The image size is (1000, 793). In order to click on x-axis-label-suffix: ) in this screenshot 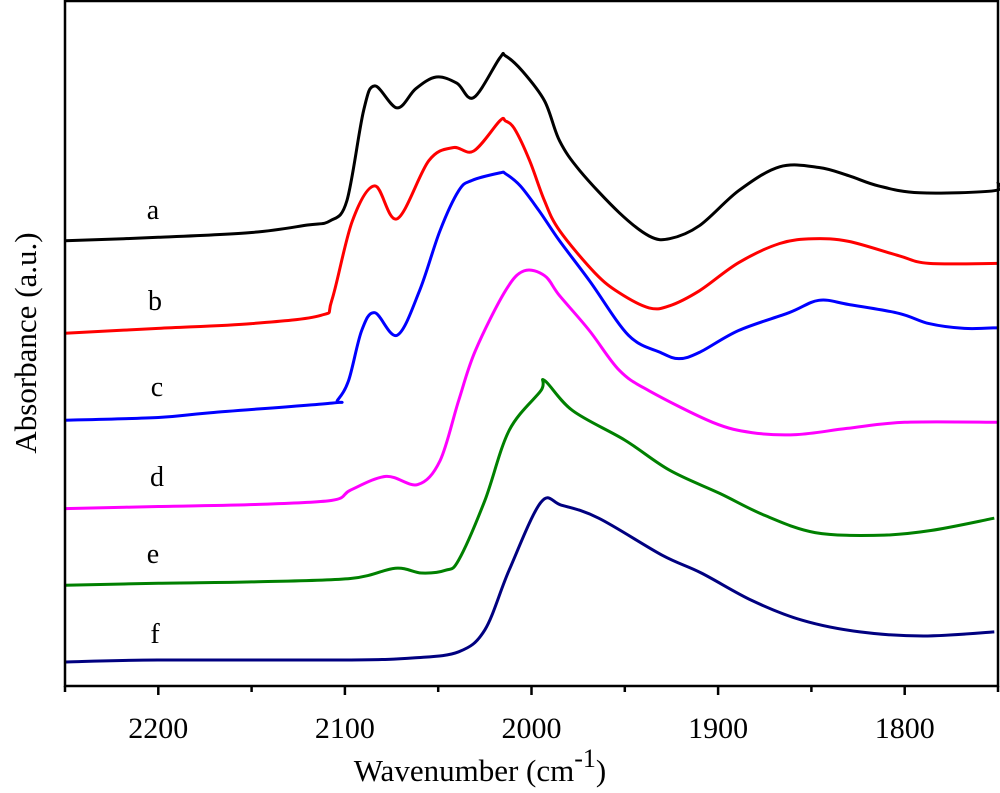, I will do `click(601, 770)`.